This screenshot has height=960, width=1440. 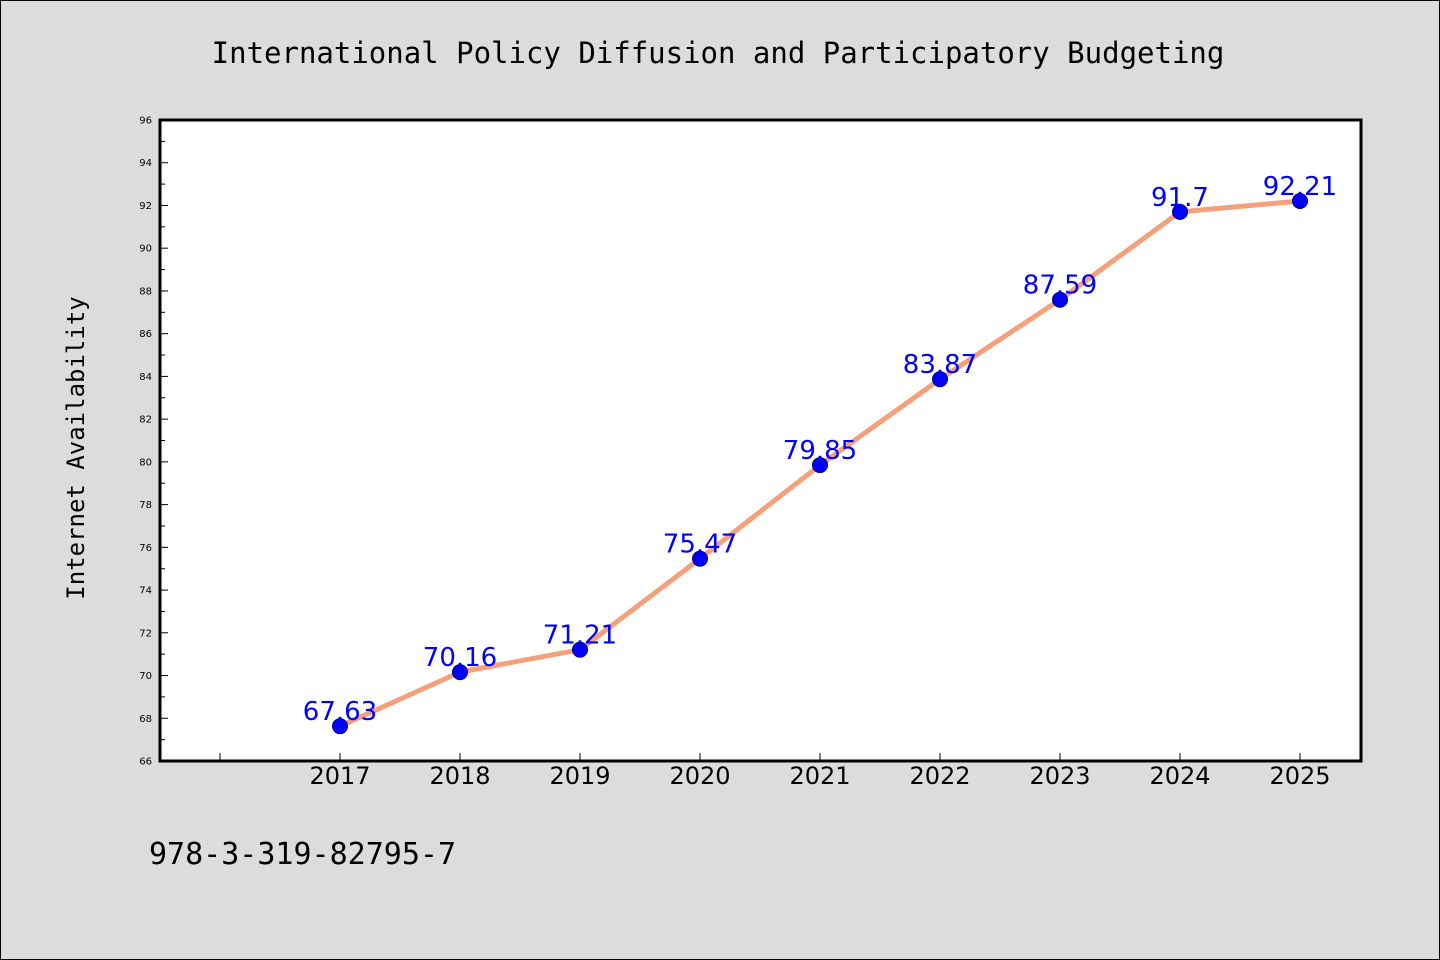 What do you see at coordinates (459, 776) in the screenshot?
I see `x-tick-label: 2018` at bounding box center [459, 776].